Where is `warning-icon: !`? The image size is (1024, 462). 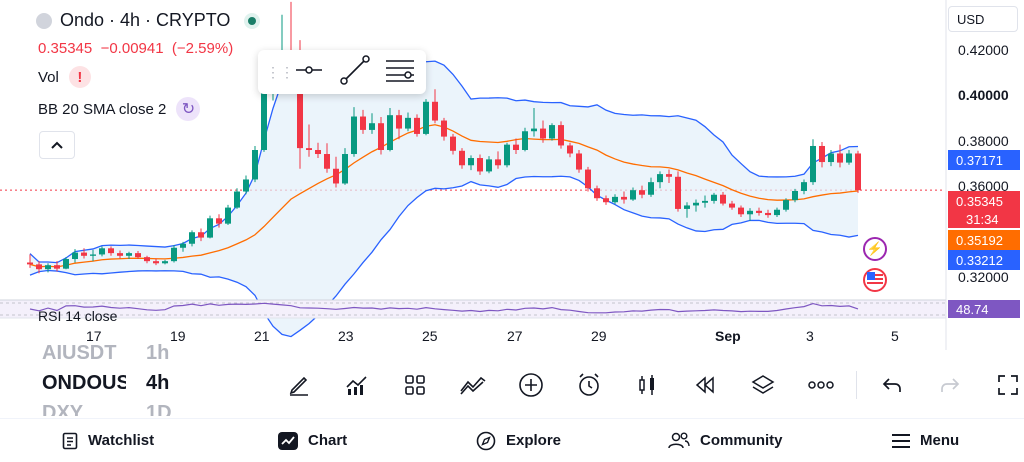 warning-icon: ! is located at coordinates (79, 77).